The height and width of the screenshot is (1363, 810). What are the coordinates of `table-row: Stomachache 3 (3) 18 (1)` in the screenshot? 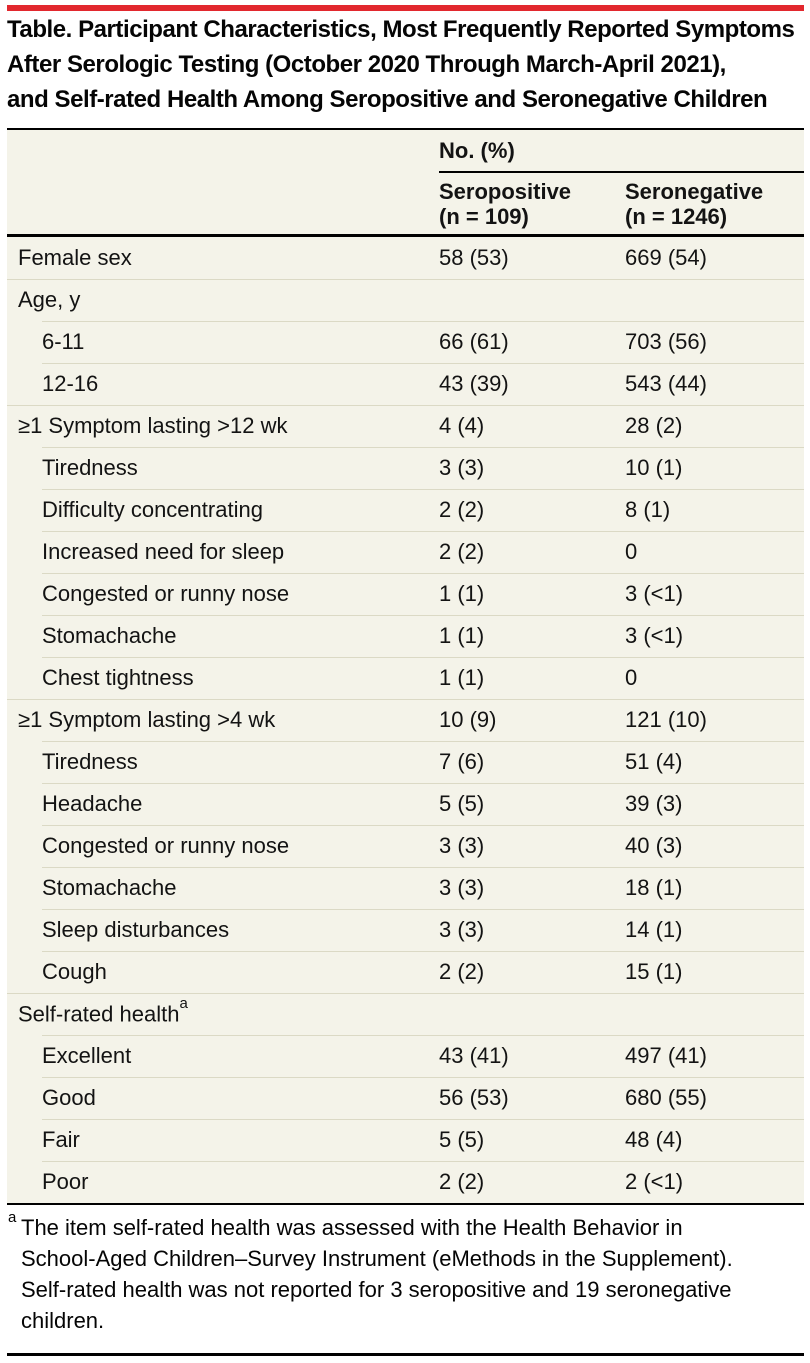 It's located at (405, 888).